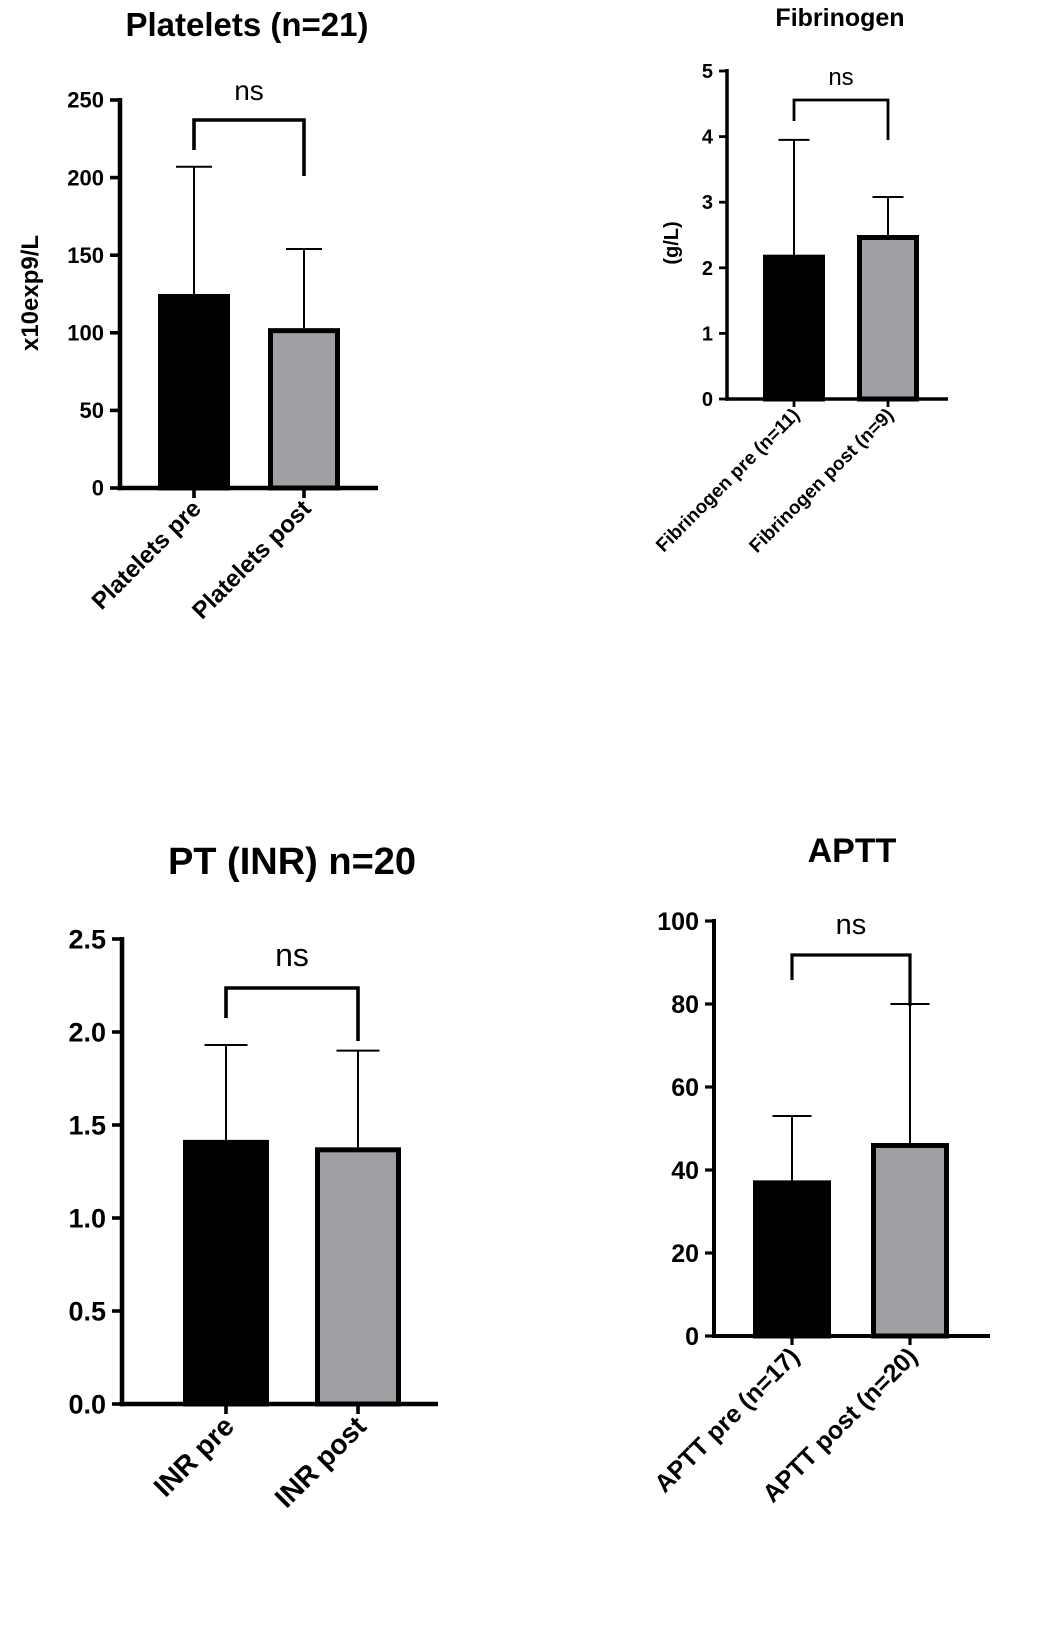 The width and height of the screenshot is (1037, 1637). What do you see at coordinates (194, 1456) in the screenshot?
I see `x-tick-label: INR pre` at bounding box center [194, 1456].